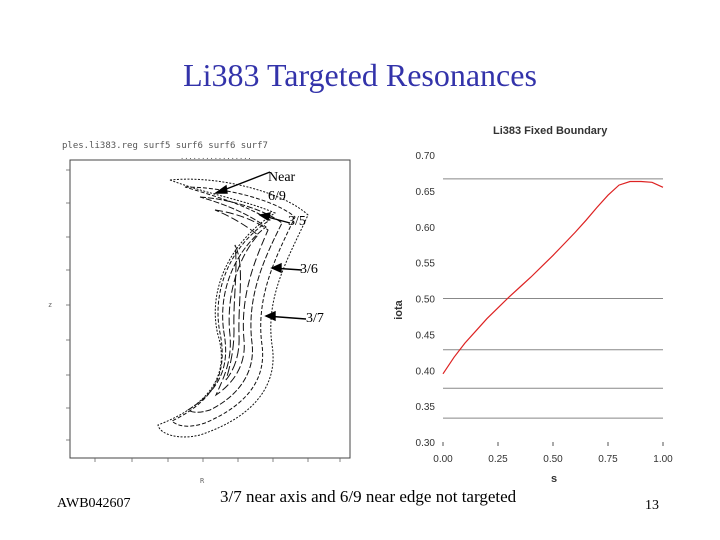 The image size is (720, 540). What do you see at coordinates (426, 264) in the screenshot?
I see `y-tick-label: 0.55` at bounding box center [426, 264].